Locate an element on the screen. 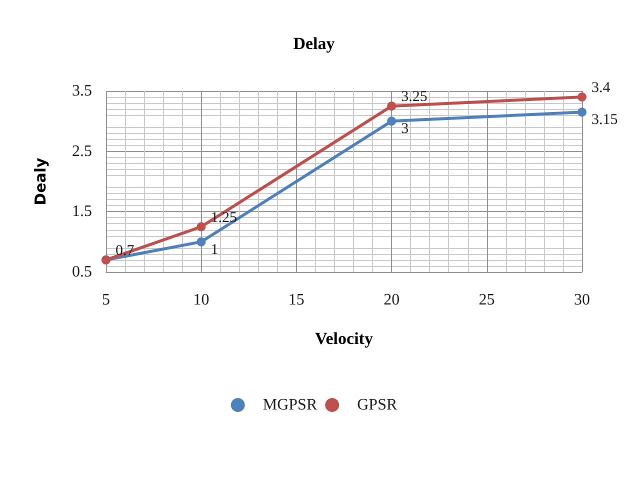 This screenshot has width=628, height=478. data-label: 3 is located at coordinates (405, 129).